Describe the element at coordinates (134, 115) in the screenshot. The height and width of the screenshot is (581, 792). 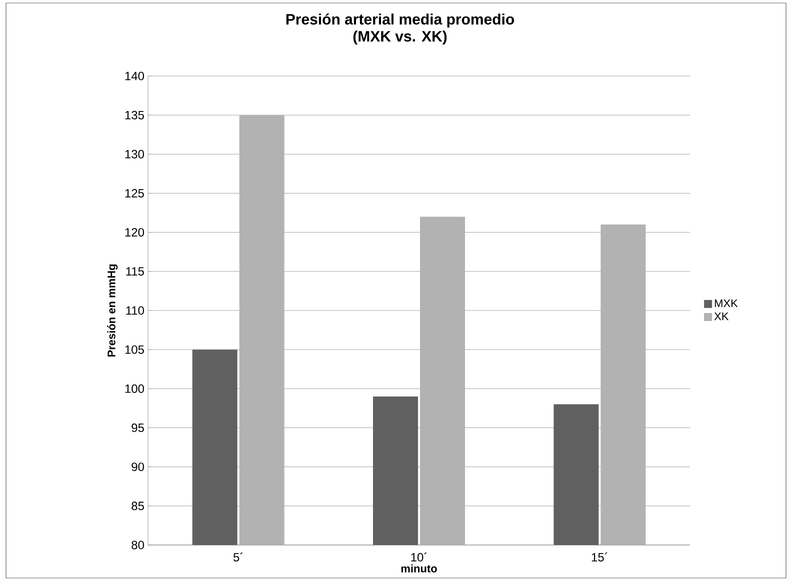
I see `y-tick-label: 135` at that location.